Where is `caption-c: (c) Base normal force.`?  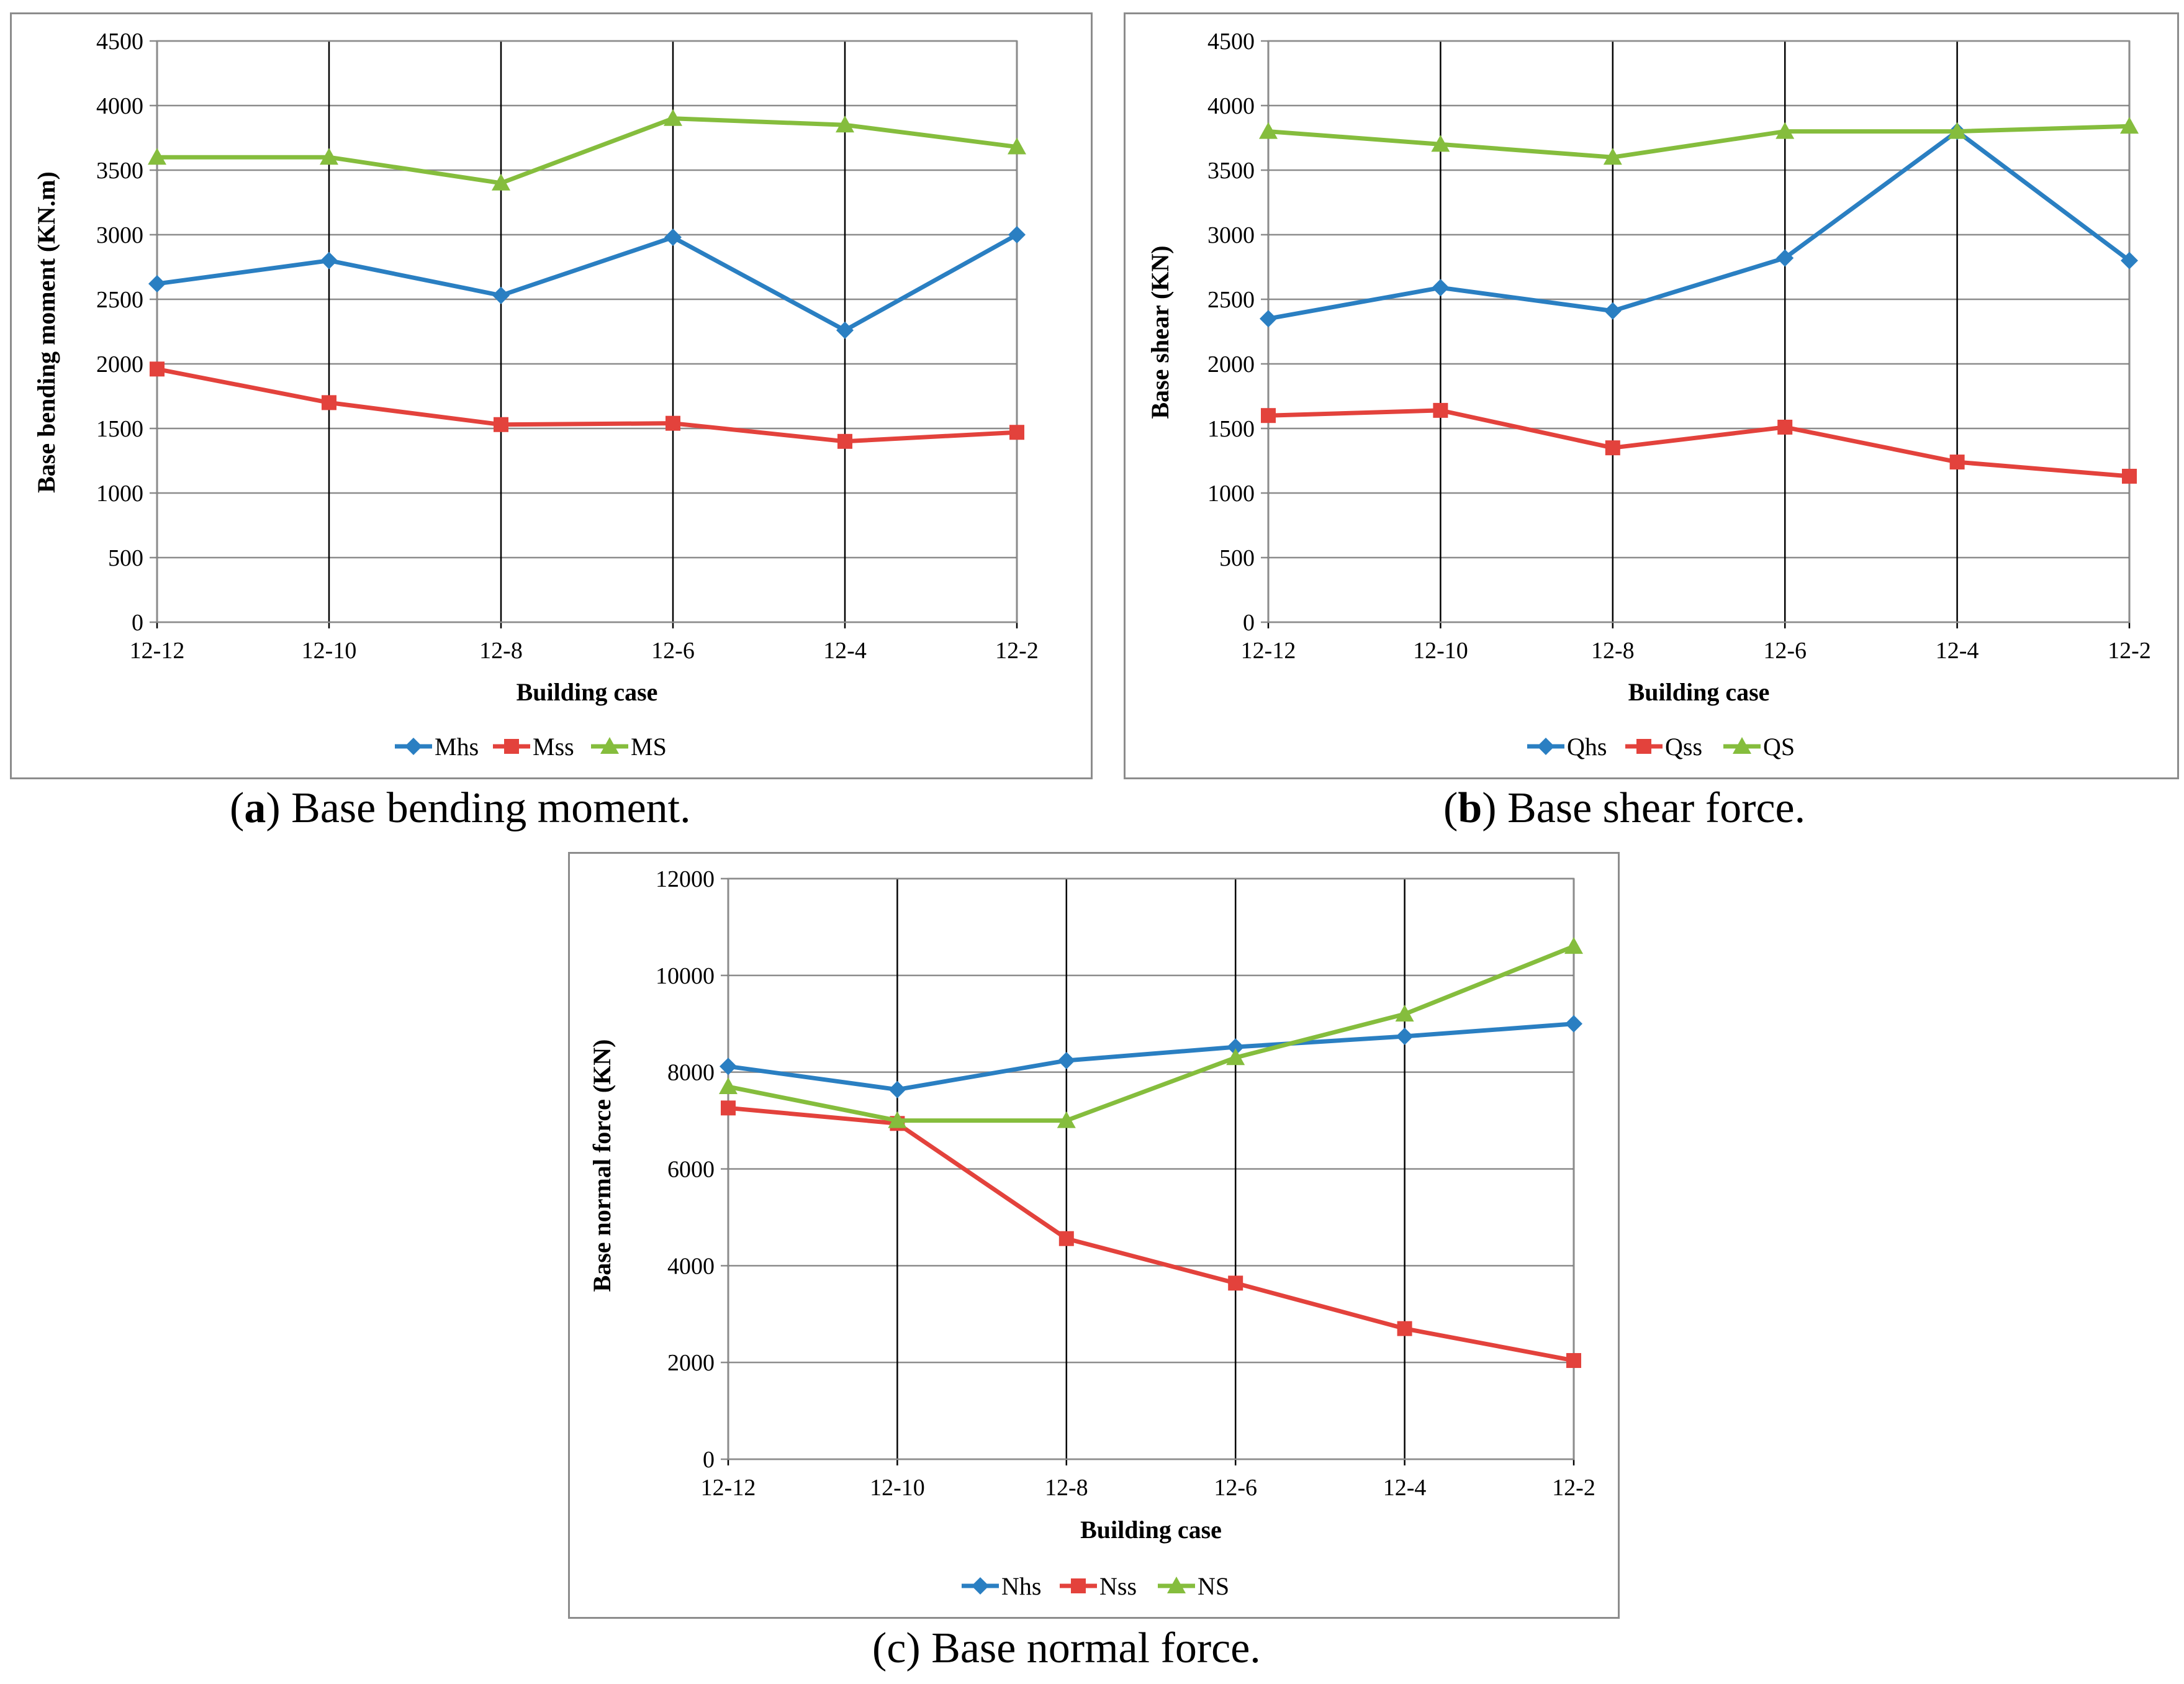 caption-c: (c) Base normal force. is located at coordinates (1066, 1648).